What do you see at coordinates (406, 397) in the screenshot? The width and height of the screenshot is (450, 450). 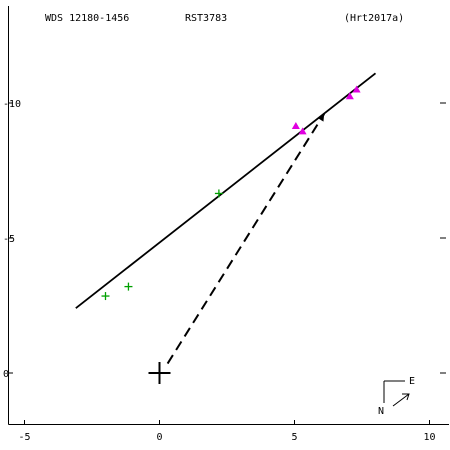 I see `compass-arrow-head` at bounding box center [406, 397].